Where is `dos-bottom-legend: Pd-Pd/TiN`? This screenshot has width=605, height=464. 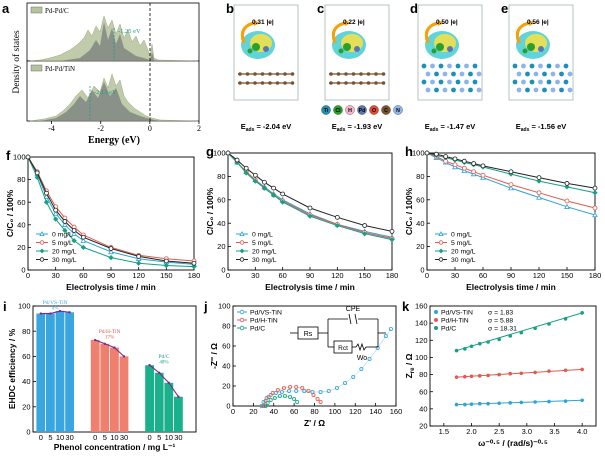 dos-bottom-legend: Pd-Pd/TiN is located at coordinates (60, 69).